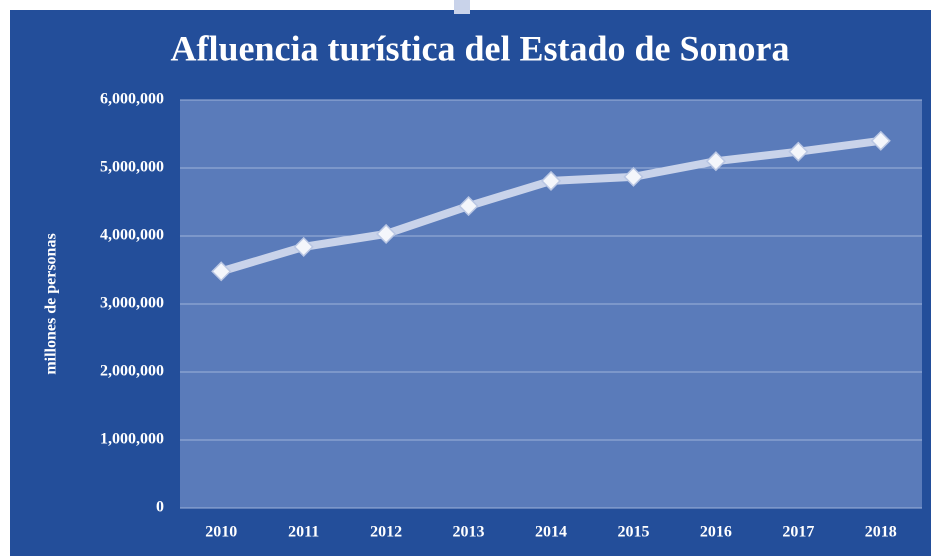 The image size is (941, 556). Describe the element at coordinates (479, 48) in the screenshot. I see `chart-title: Afluencia turística del Estado de Sonora` at that location.